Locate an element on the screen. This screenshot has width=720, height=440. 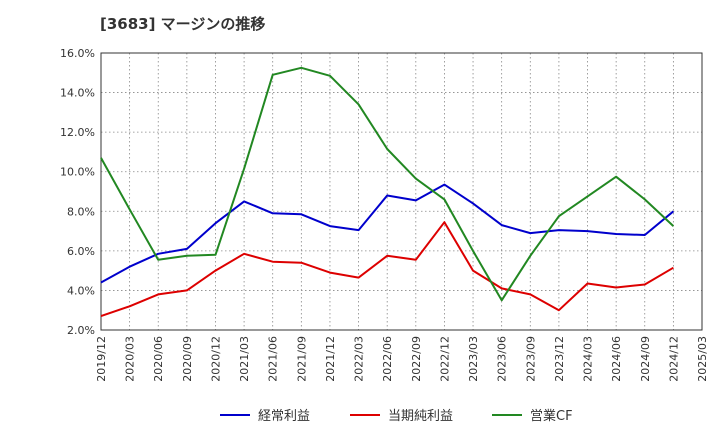
x-tick-label: 2021/03 is located at coordinates (244, 359).